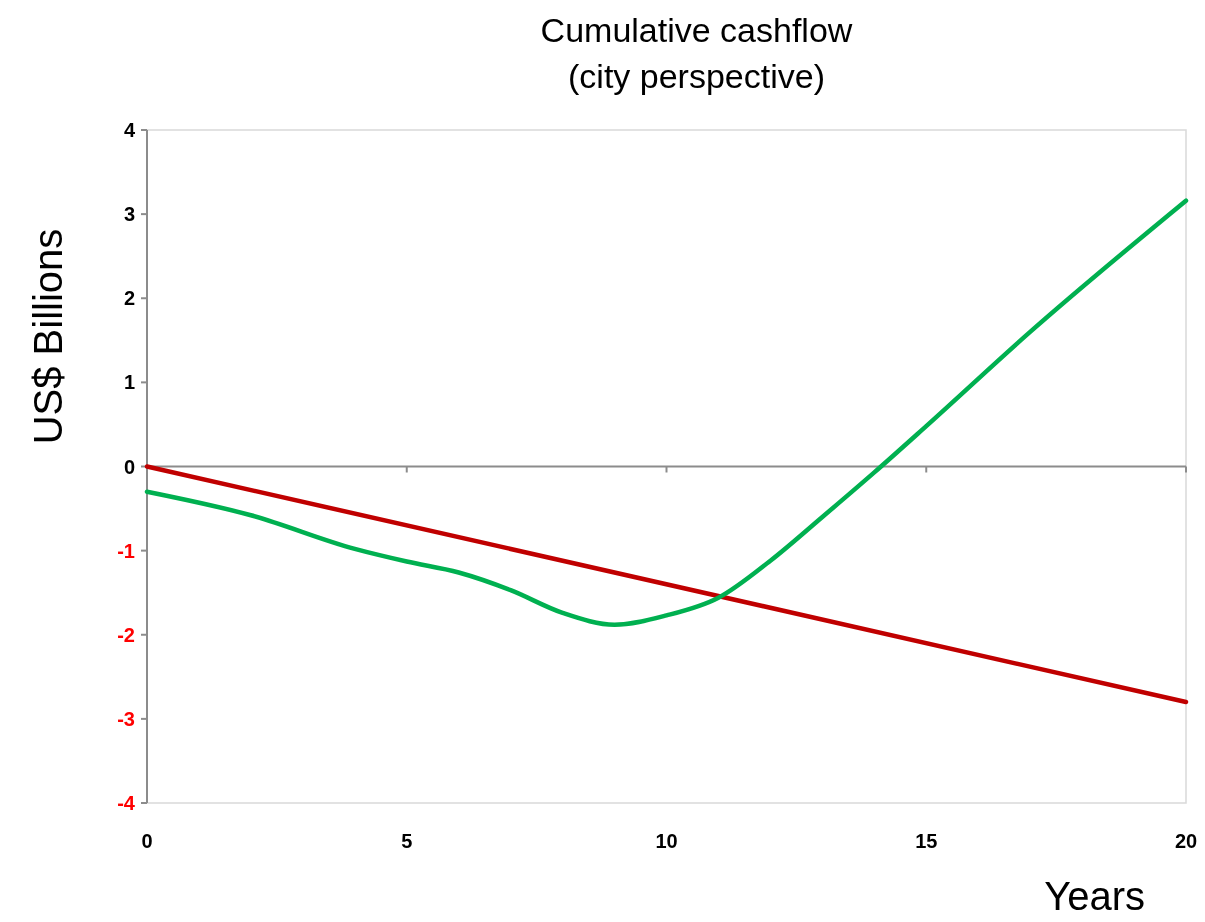 Image resolution: width=1205 pixels, height=922 pixels. Describe the element at coordinates (48, 336) in the screenshot. I see `y-axis-title: US$ Billions` at that location.